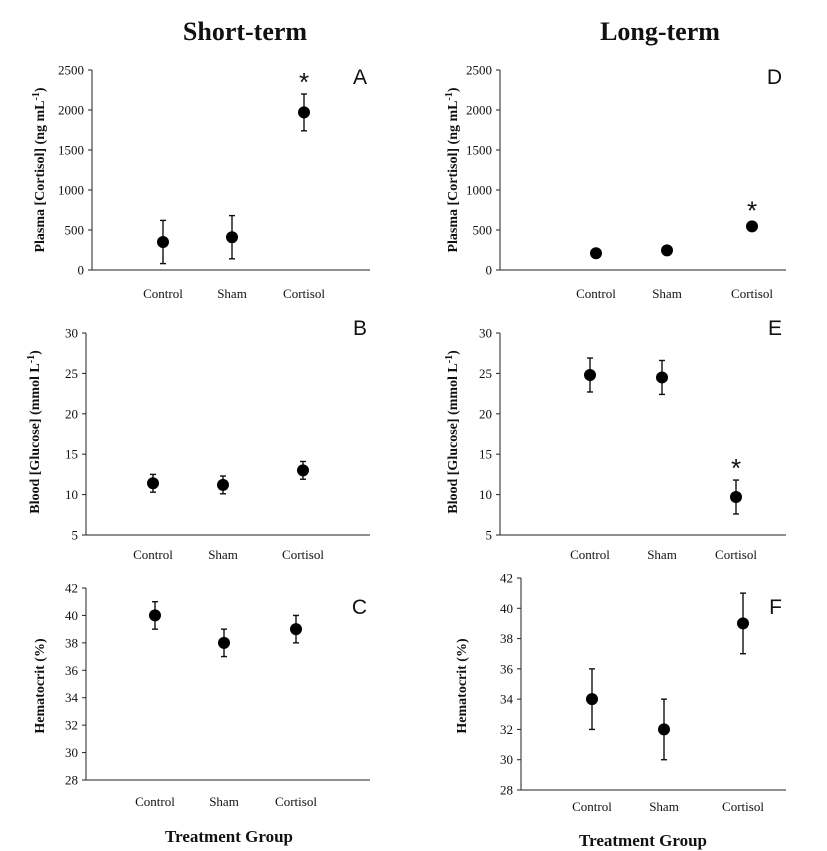 The width and height of the screenshot is (827, 851). What do you see at coordinates (774, 77) in the screenshot?
I see `panel-letter: D` at bounding box center [774, 77].